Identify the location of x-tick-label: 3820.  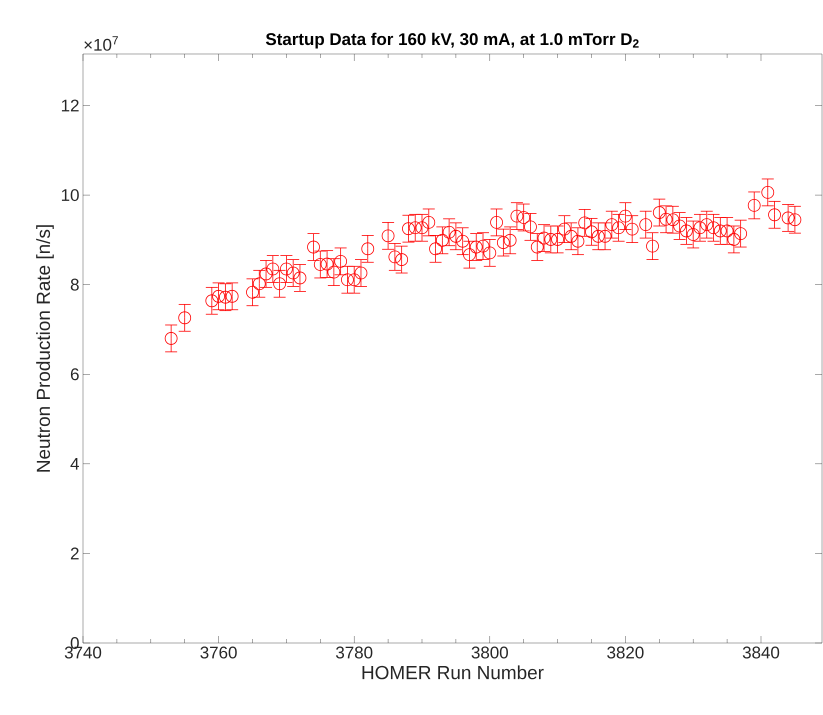
(625, 652).